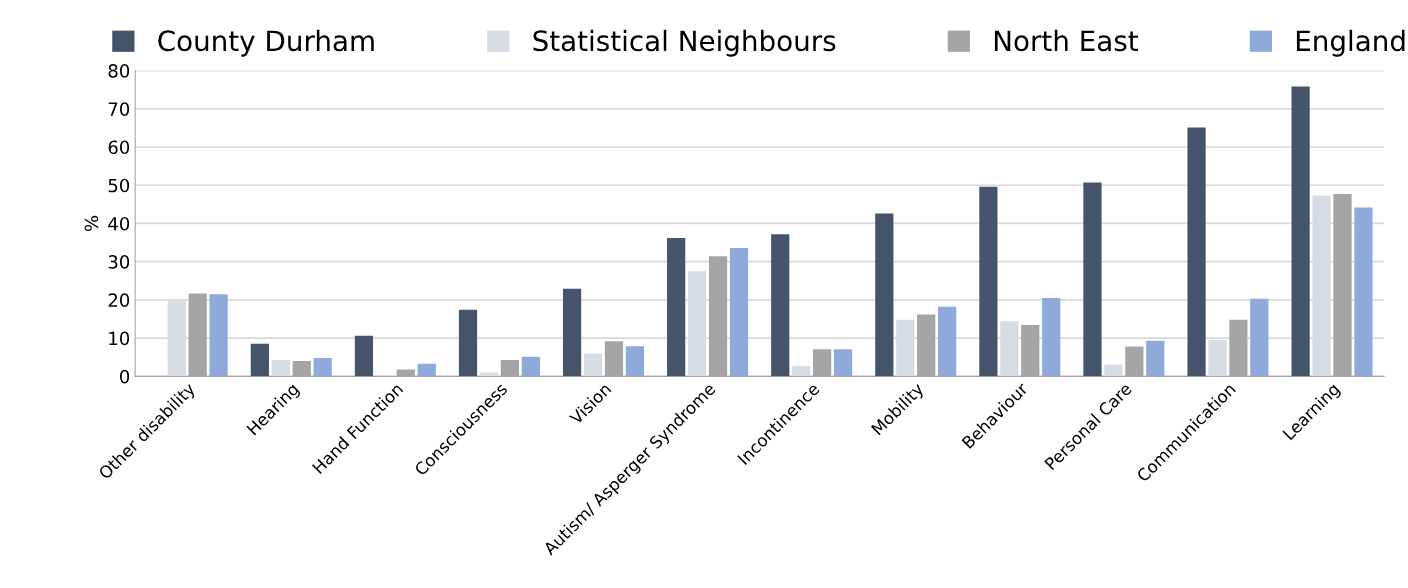  I want to click on y-axis-title: %, so click(91, 223).